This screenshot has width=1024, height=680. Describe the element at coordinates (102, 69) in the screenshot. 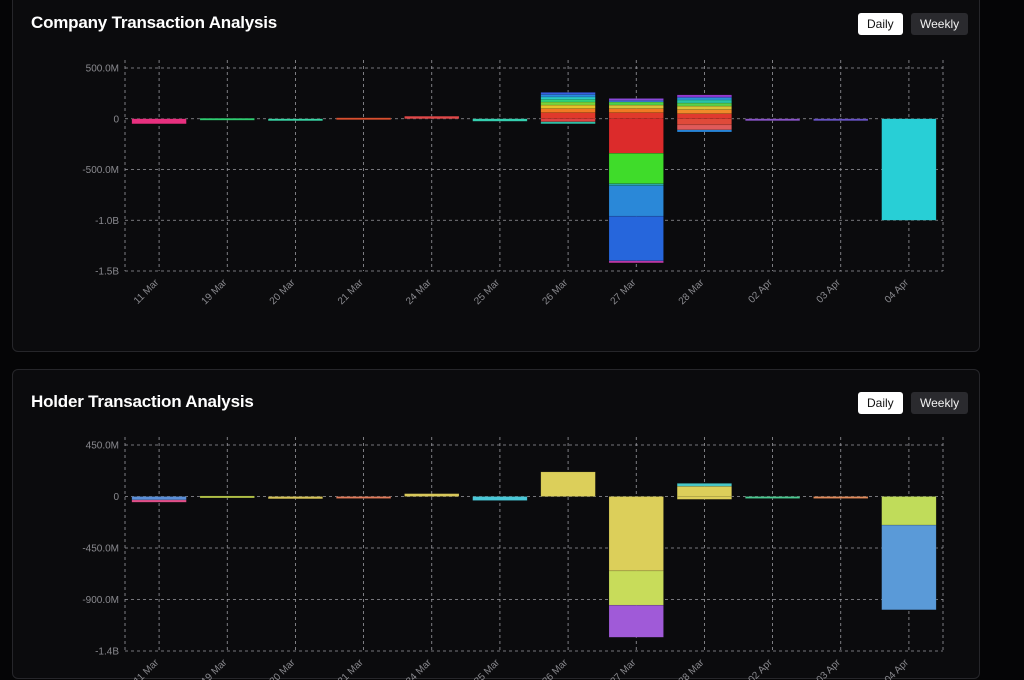

I see `y-tick-label: 500.0M` at that location.